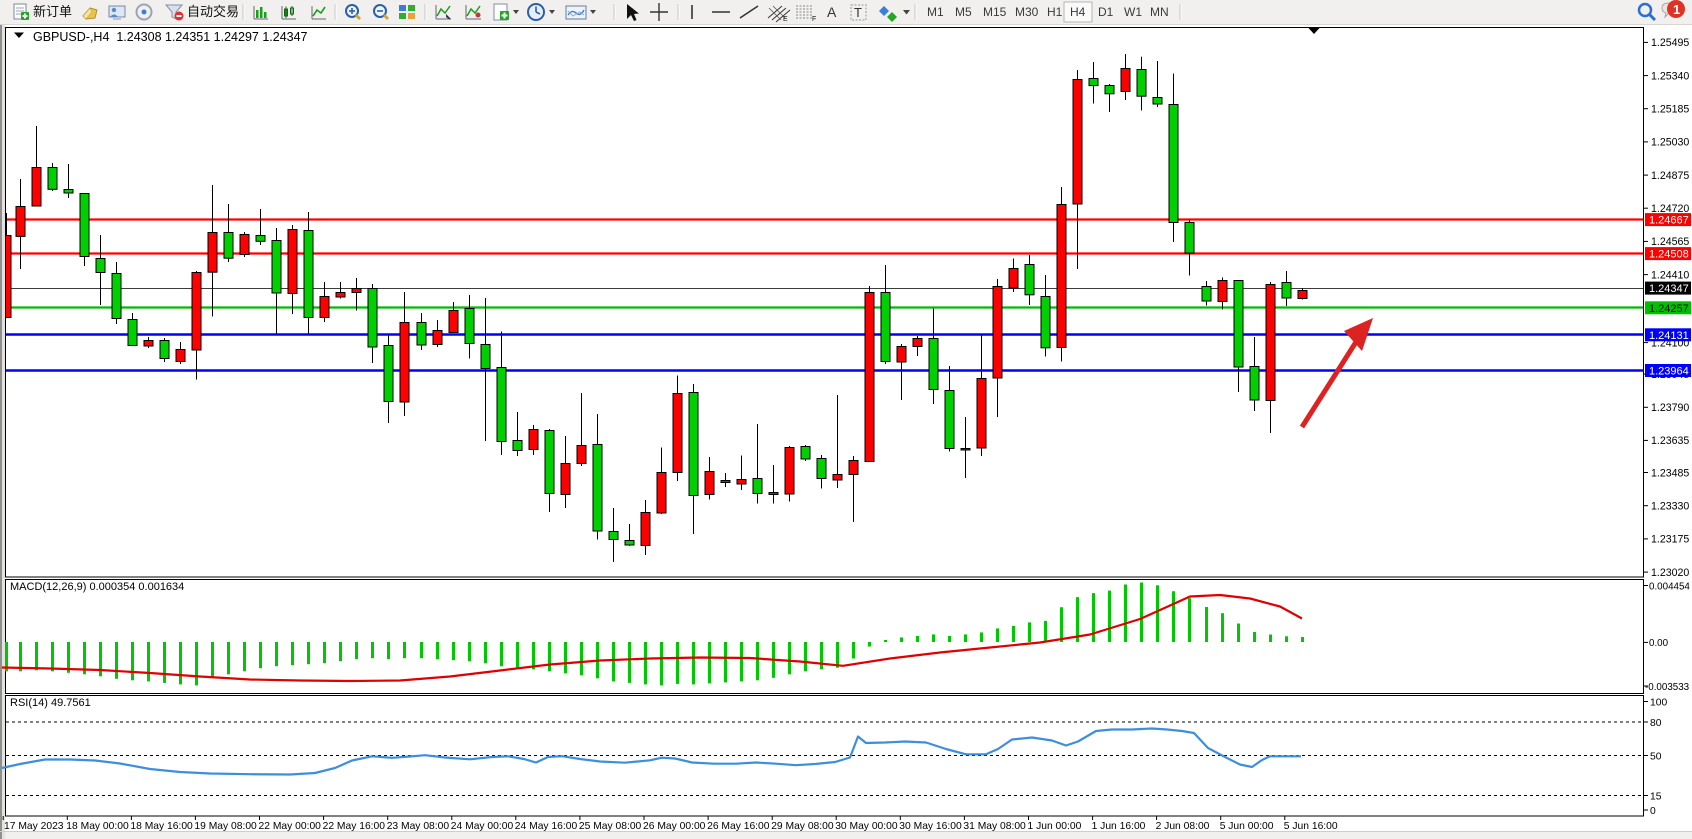 The width and height of the screenshot is (1692, 839). Describe the element at coordinates (1669, 586) in the screenshot. I see `svg-text: 0.004454` at that location.